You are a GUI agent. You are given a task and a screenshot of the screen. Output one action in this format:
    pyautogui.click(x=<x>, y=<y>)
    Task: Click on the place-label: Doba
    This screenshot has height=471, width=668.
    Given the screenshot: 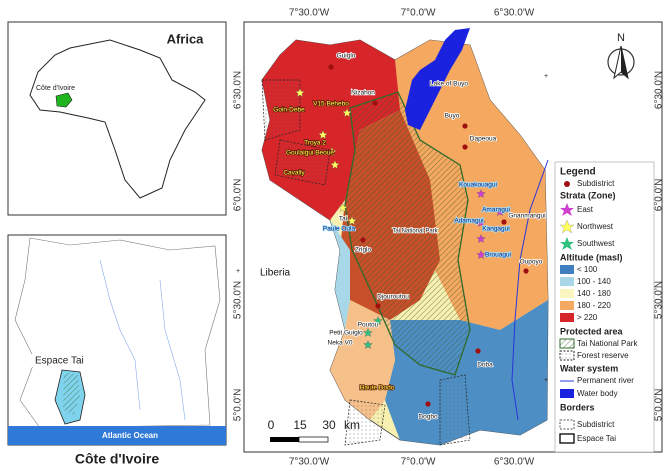 What is the action you would take?
    pyautogui.click(x=485, y=365)
    